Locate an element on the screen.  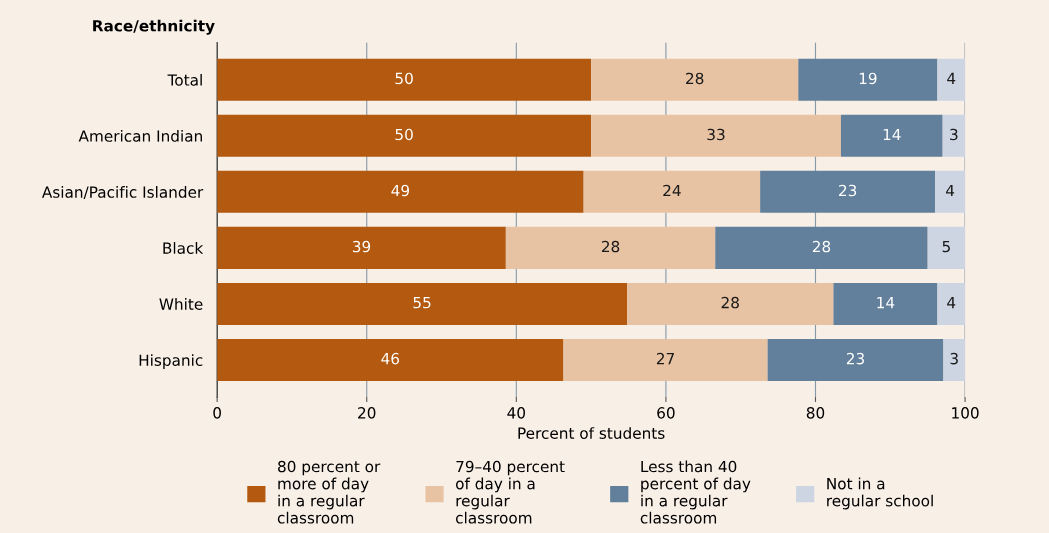
x-tick-label: 20 is located at coordinates (367, 413).